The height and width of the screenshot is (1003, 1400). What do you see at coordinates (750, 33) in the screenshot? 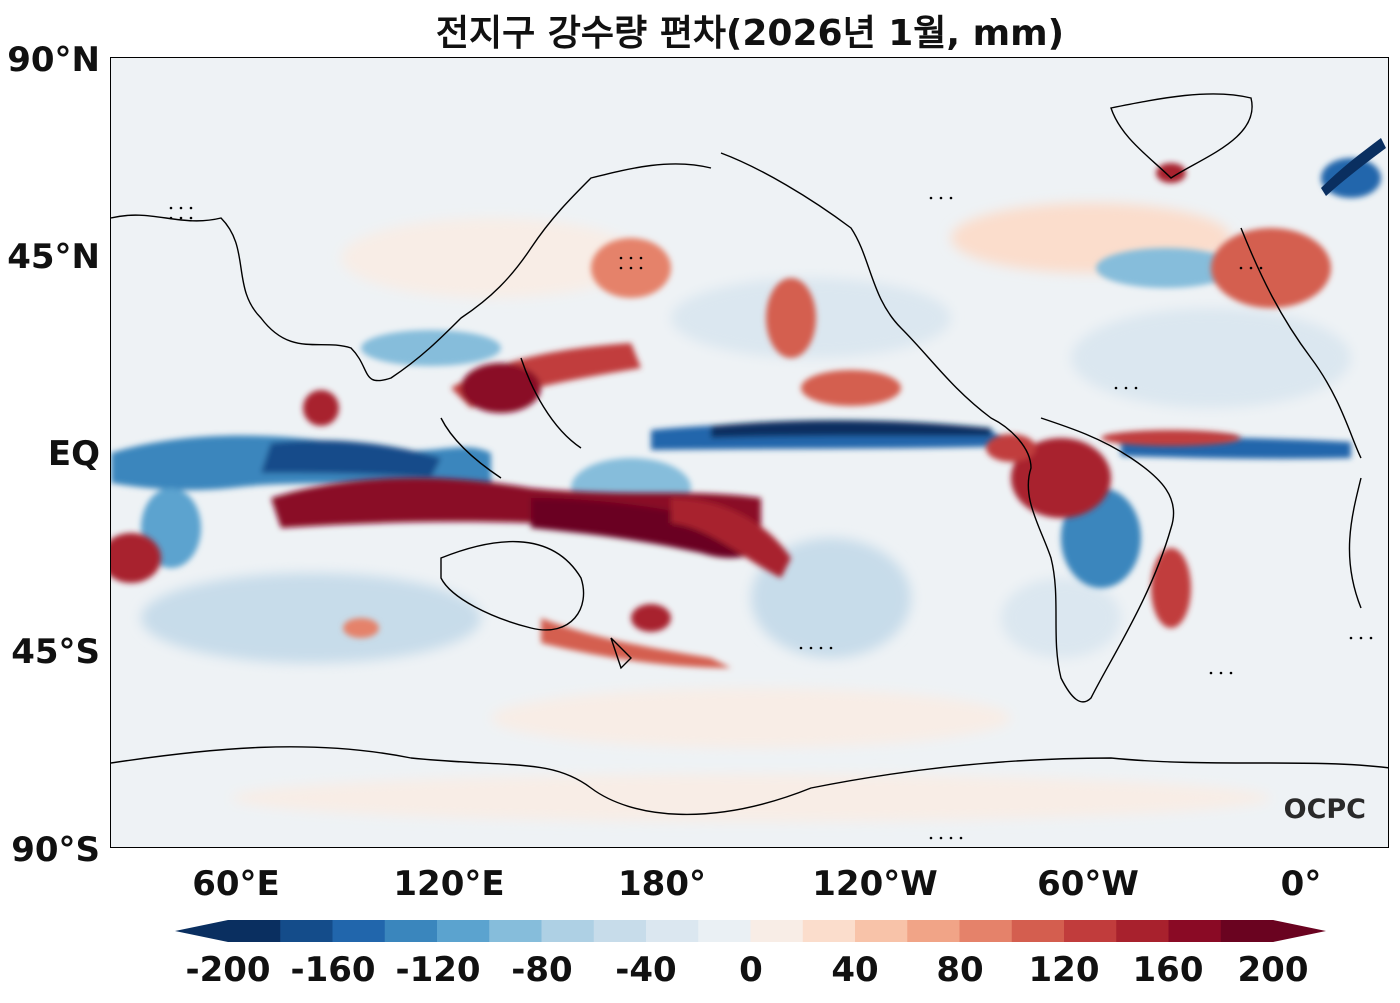
I see `map-title: 전지구 강수량 편차(2026년 1월, mm)` at bounding box center [750, 33].